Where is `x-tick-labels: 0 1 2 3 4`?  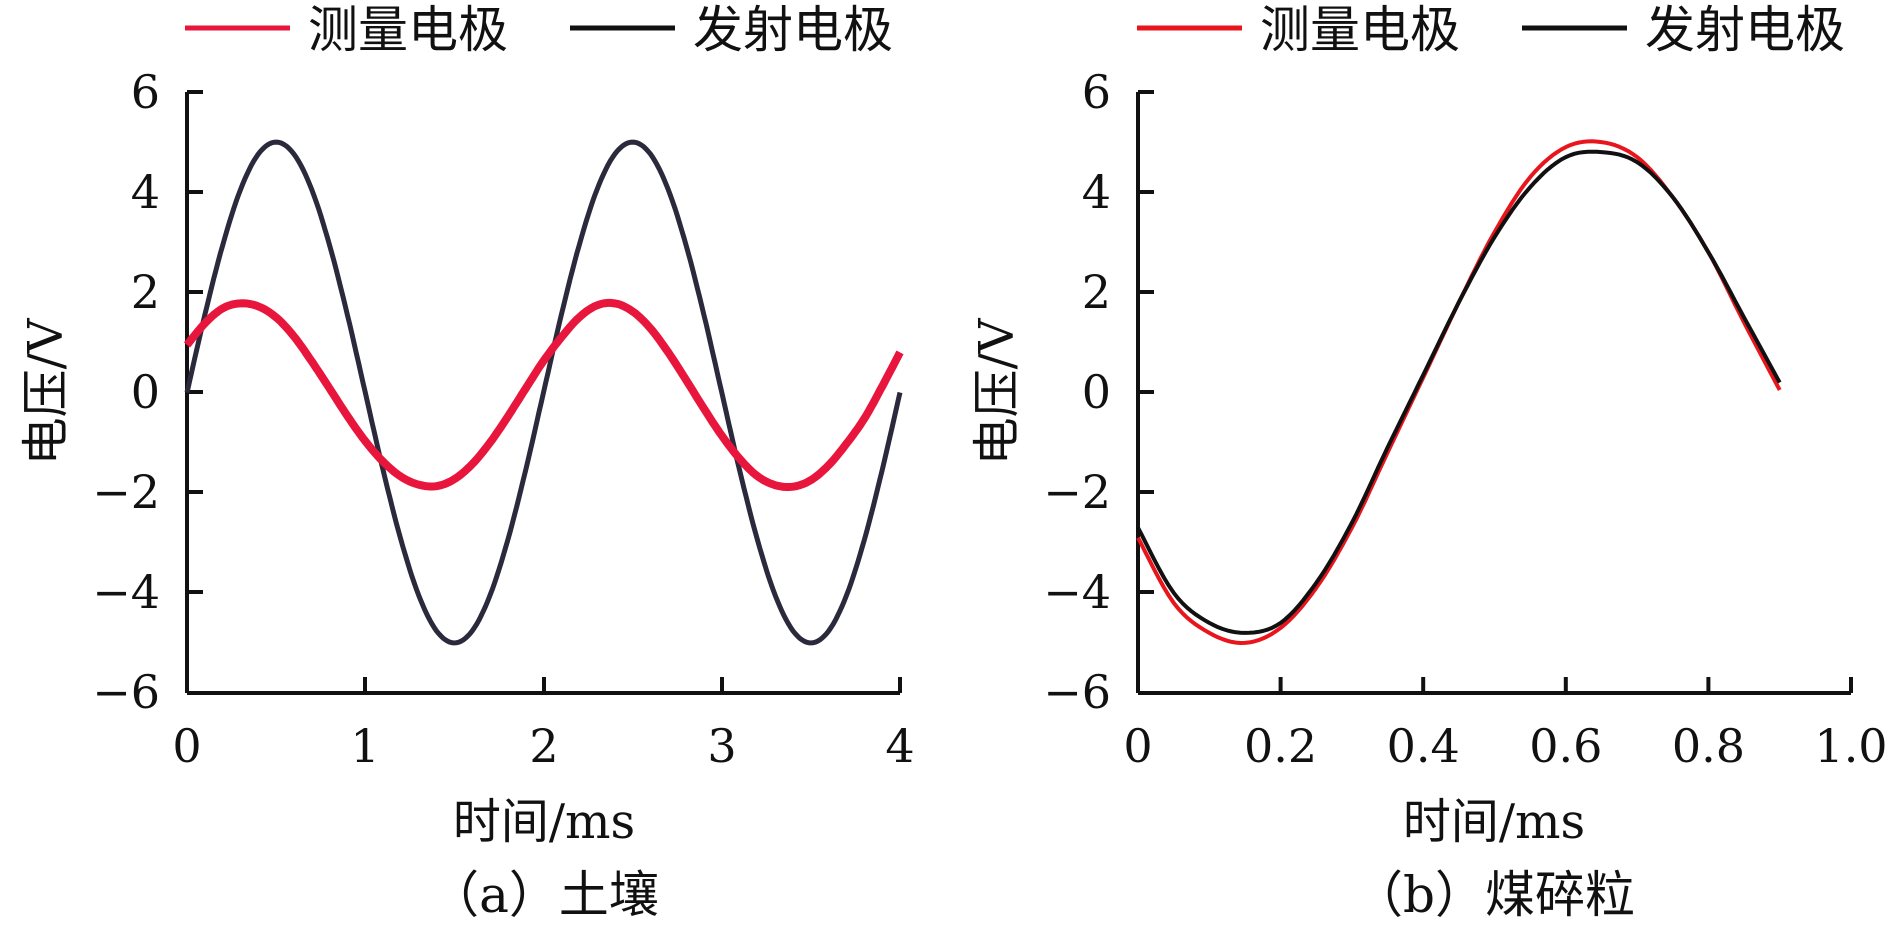 x-tick-labels: 0 1 2 3 4 is located at coordinates (543, 746).